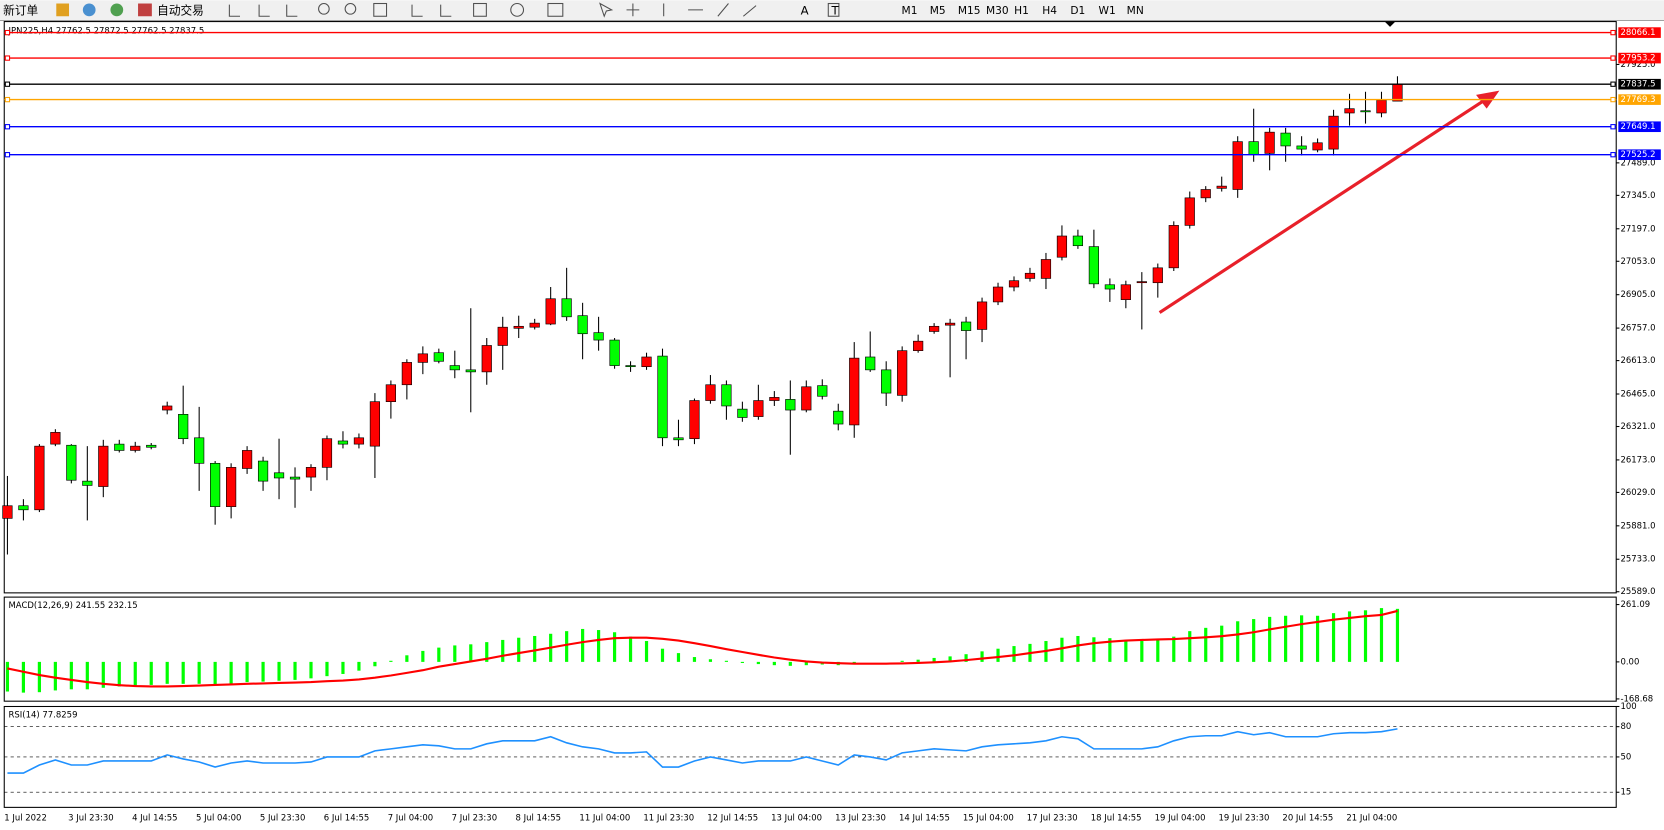  I want to click on x-tick-label: 4 Jul 14:55, so click(154, 818).